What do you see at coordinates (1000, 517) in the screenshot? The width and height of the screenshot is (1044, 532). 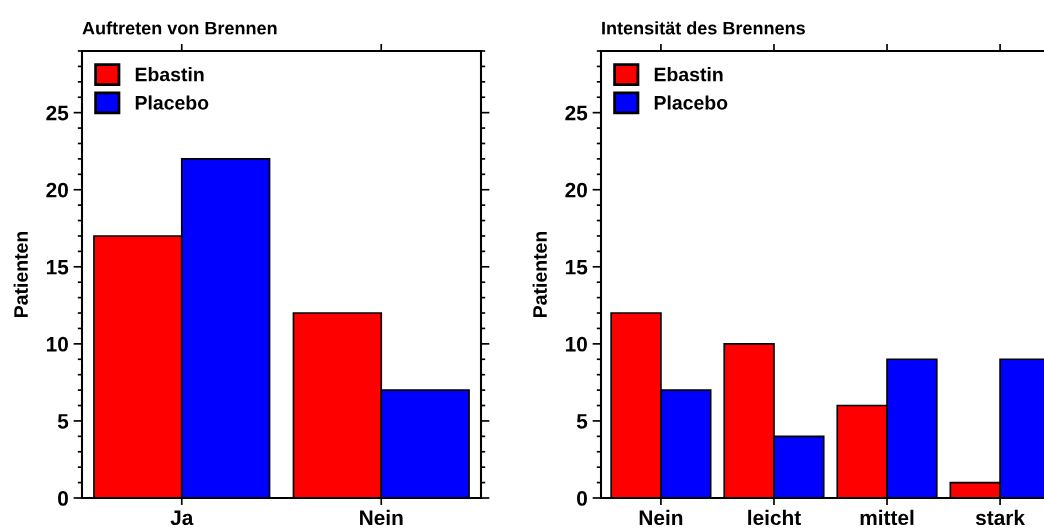 I see `x-tick-label: stark` at bounding box center [1000, 517].